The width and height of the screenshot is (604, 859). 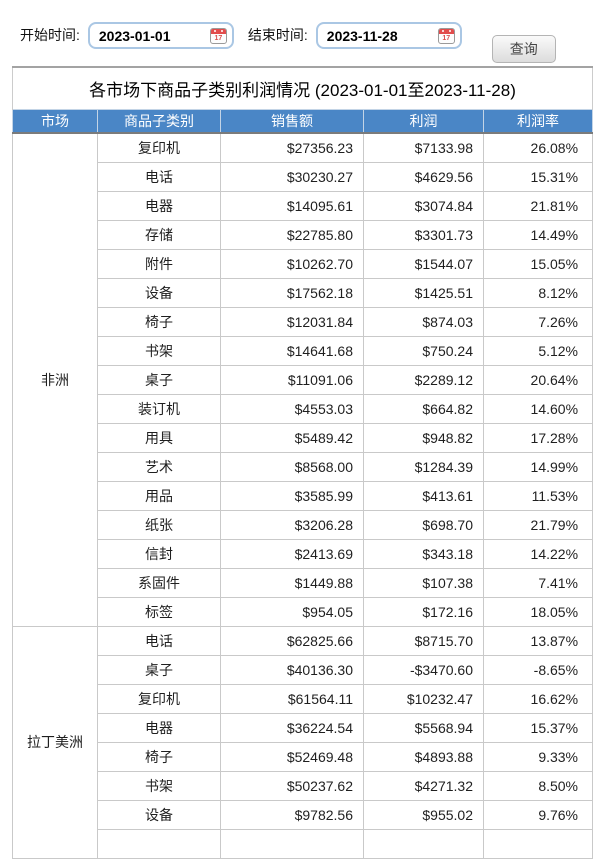 I want to click on calendar-icon-header, so click(x=446, y=31).